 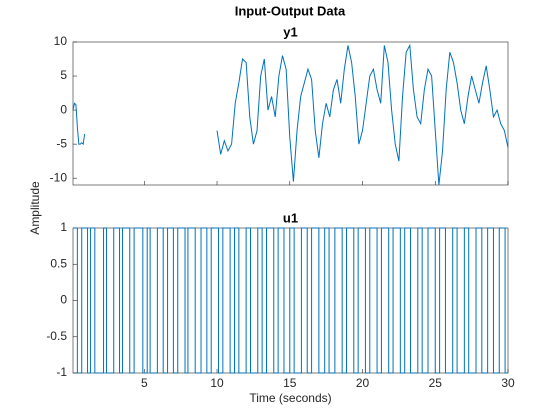 I want to click on y-axis-label: Amplitude, so click(x=35, y=208).